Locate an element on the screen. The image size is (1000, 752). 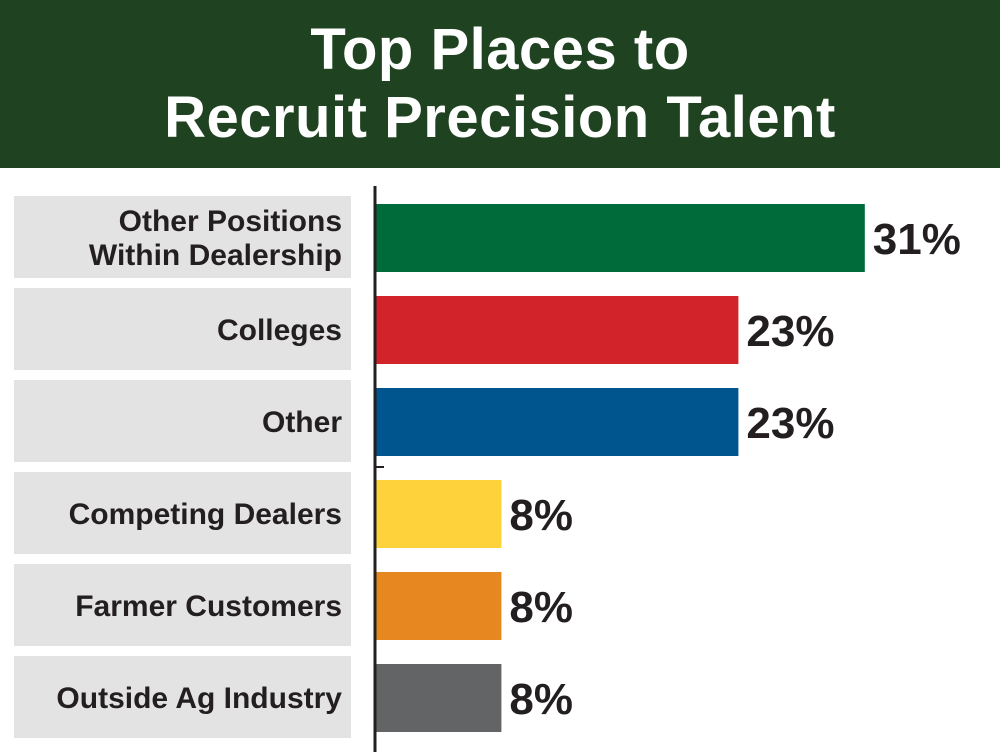
chart-title-line-1: Top Places to is located at coordinates (500, 49).